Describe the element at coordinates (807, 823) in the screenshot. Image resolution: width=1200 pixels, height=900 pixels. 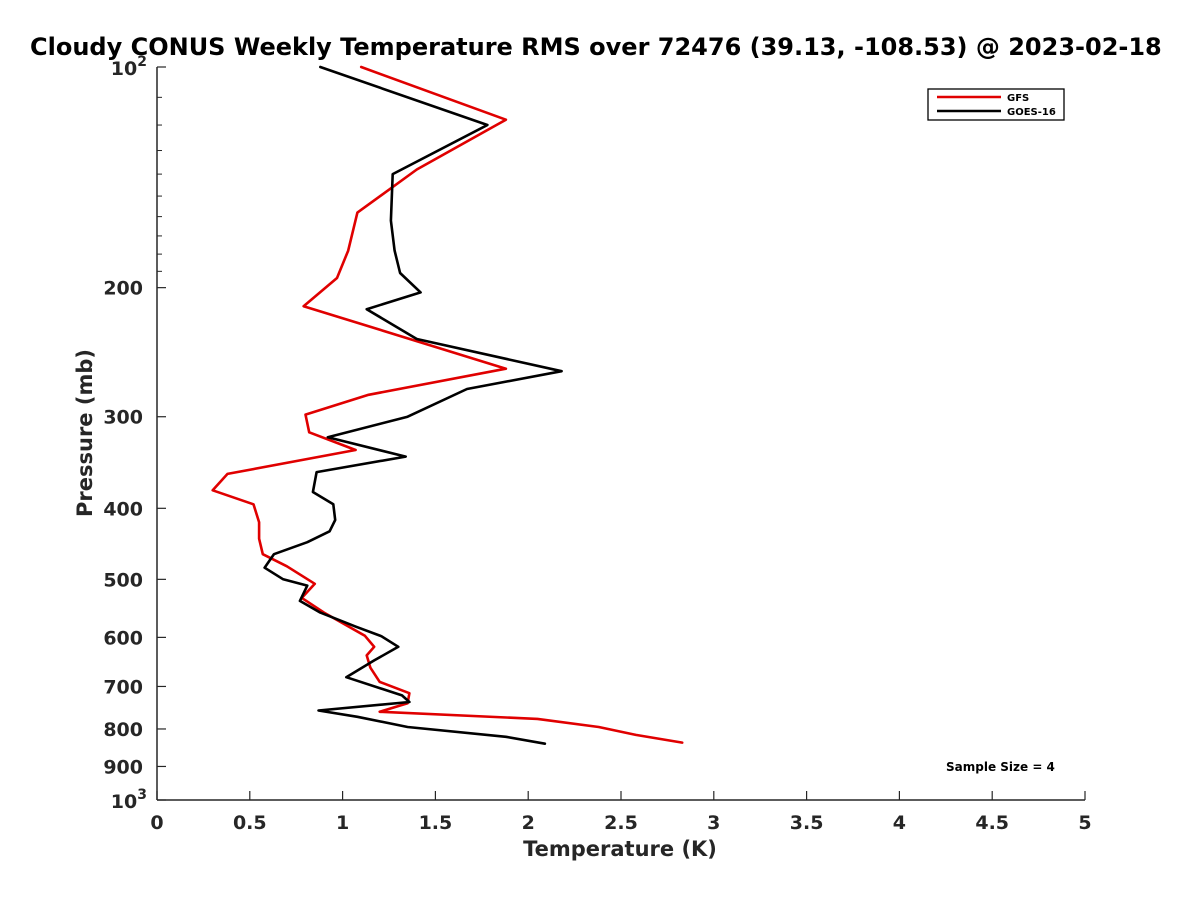
I see `x-tick-label: 3.5` at that location.